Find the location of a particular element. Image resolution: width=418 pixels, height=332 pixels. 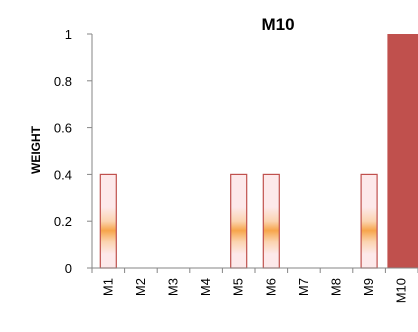

y-tick-label: 0.4 is located at coordinates (63, 174).